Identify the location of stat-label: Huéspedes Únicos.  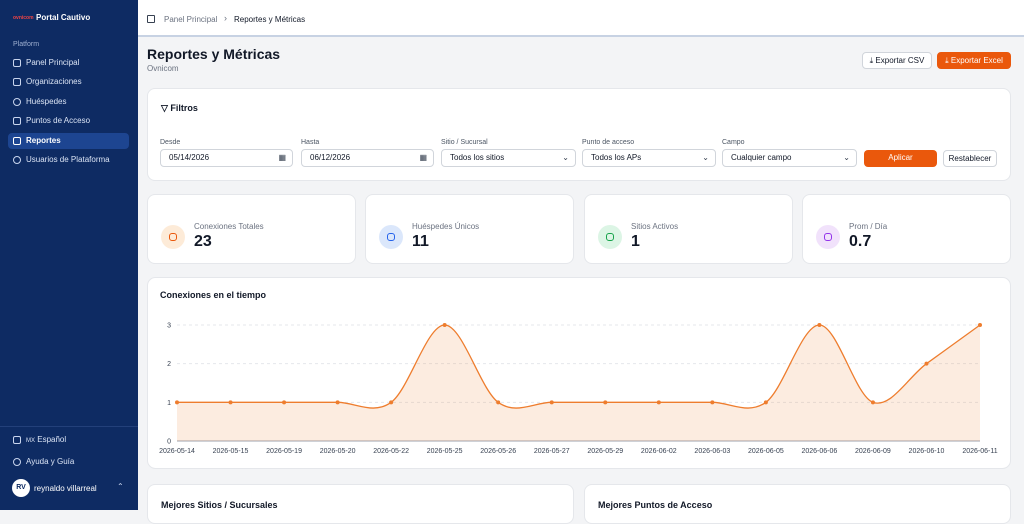
(446, 226).